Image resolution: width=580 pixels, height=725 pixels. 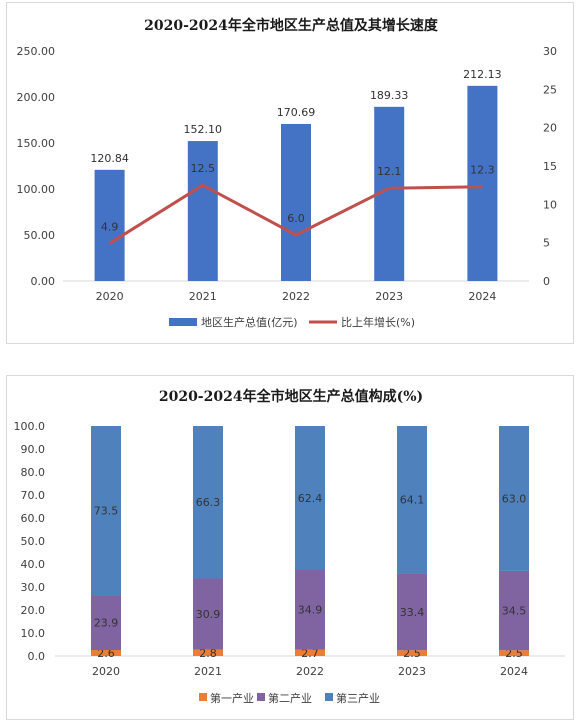 I want to click on line-data-label: 6.0, so click(x=296, y=218).